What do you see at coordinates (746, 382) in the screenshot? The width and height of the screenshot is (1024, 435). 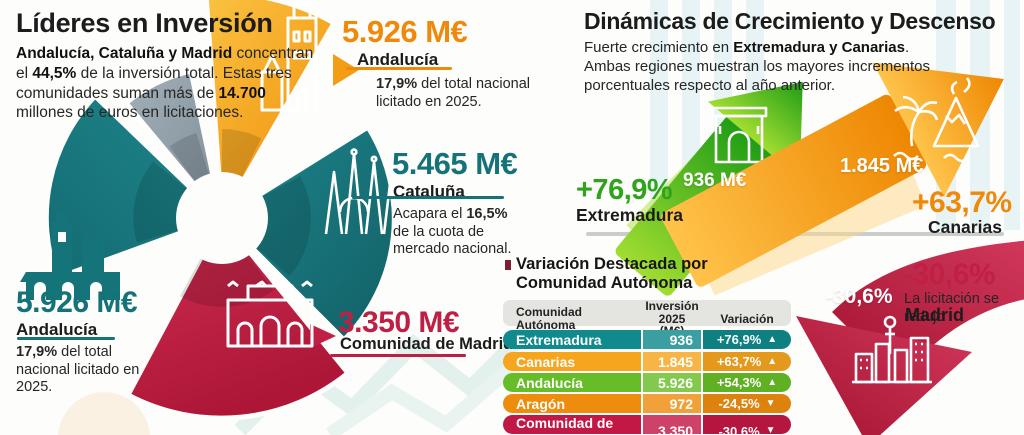 I see `table-cell-variation: +54,3% ▲` at bounding box center [746, 382].